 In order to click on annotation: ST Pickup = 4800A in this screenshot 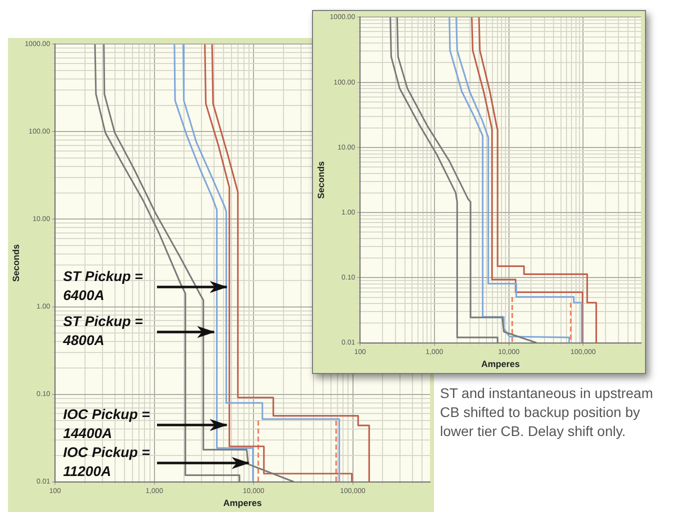, I will do `click(103, 330)`.